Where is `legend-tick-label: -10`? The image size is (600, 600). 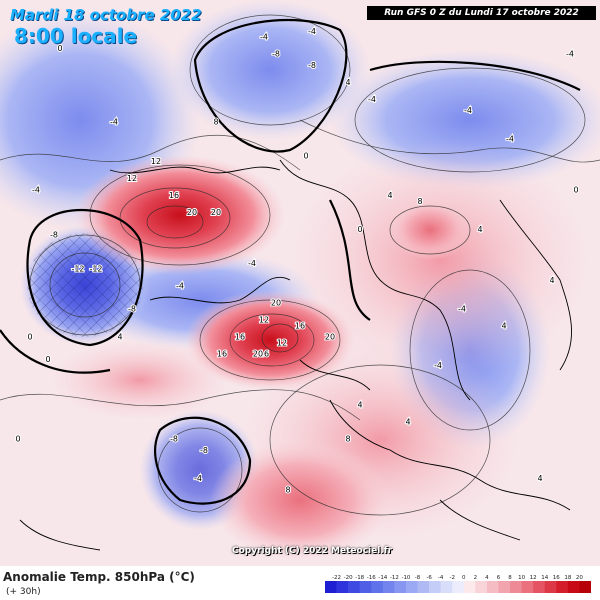
legend-tick-label: -10 is located at coordinates (405, 578).